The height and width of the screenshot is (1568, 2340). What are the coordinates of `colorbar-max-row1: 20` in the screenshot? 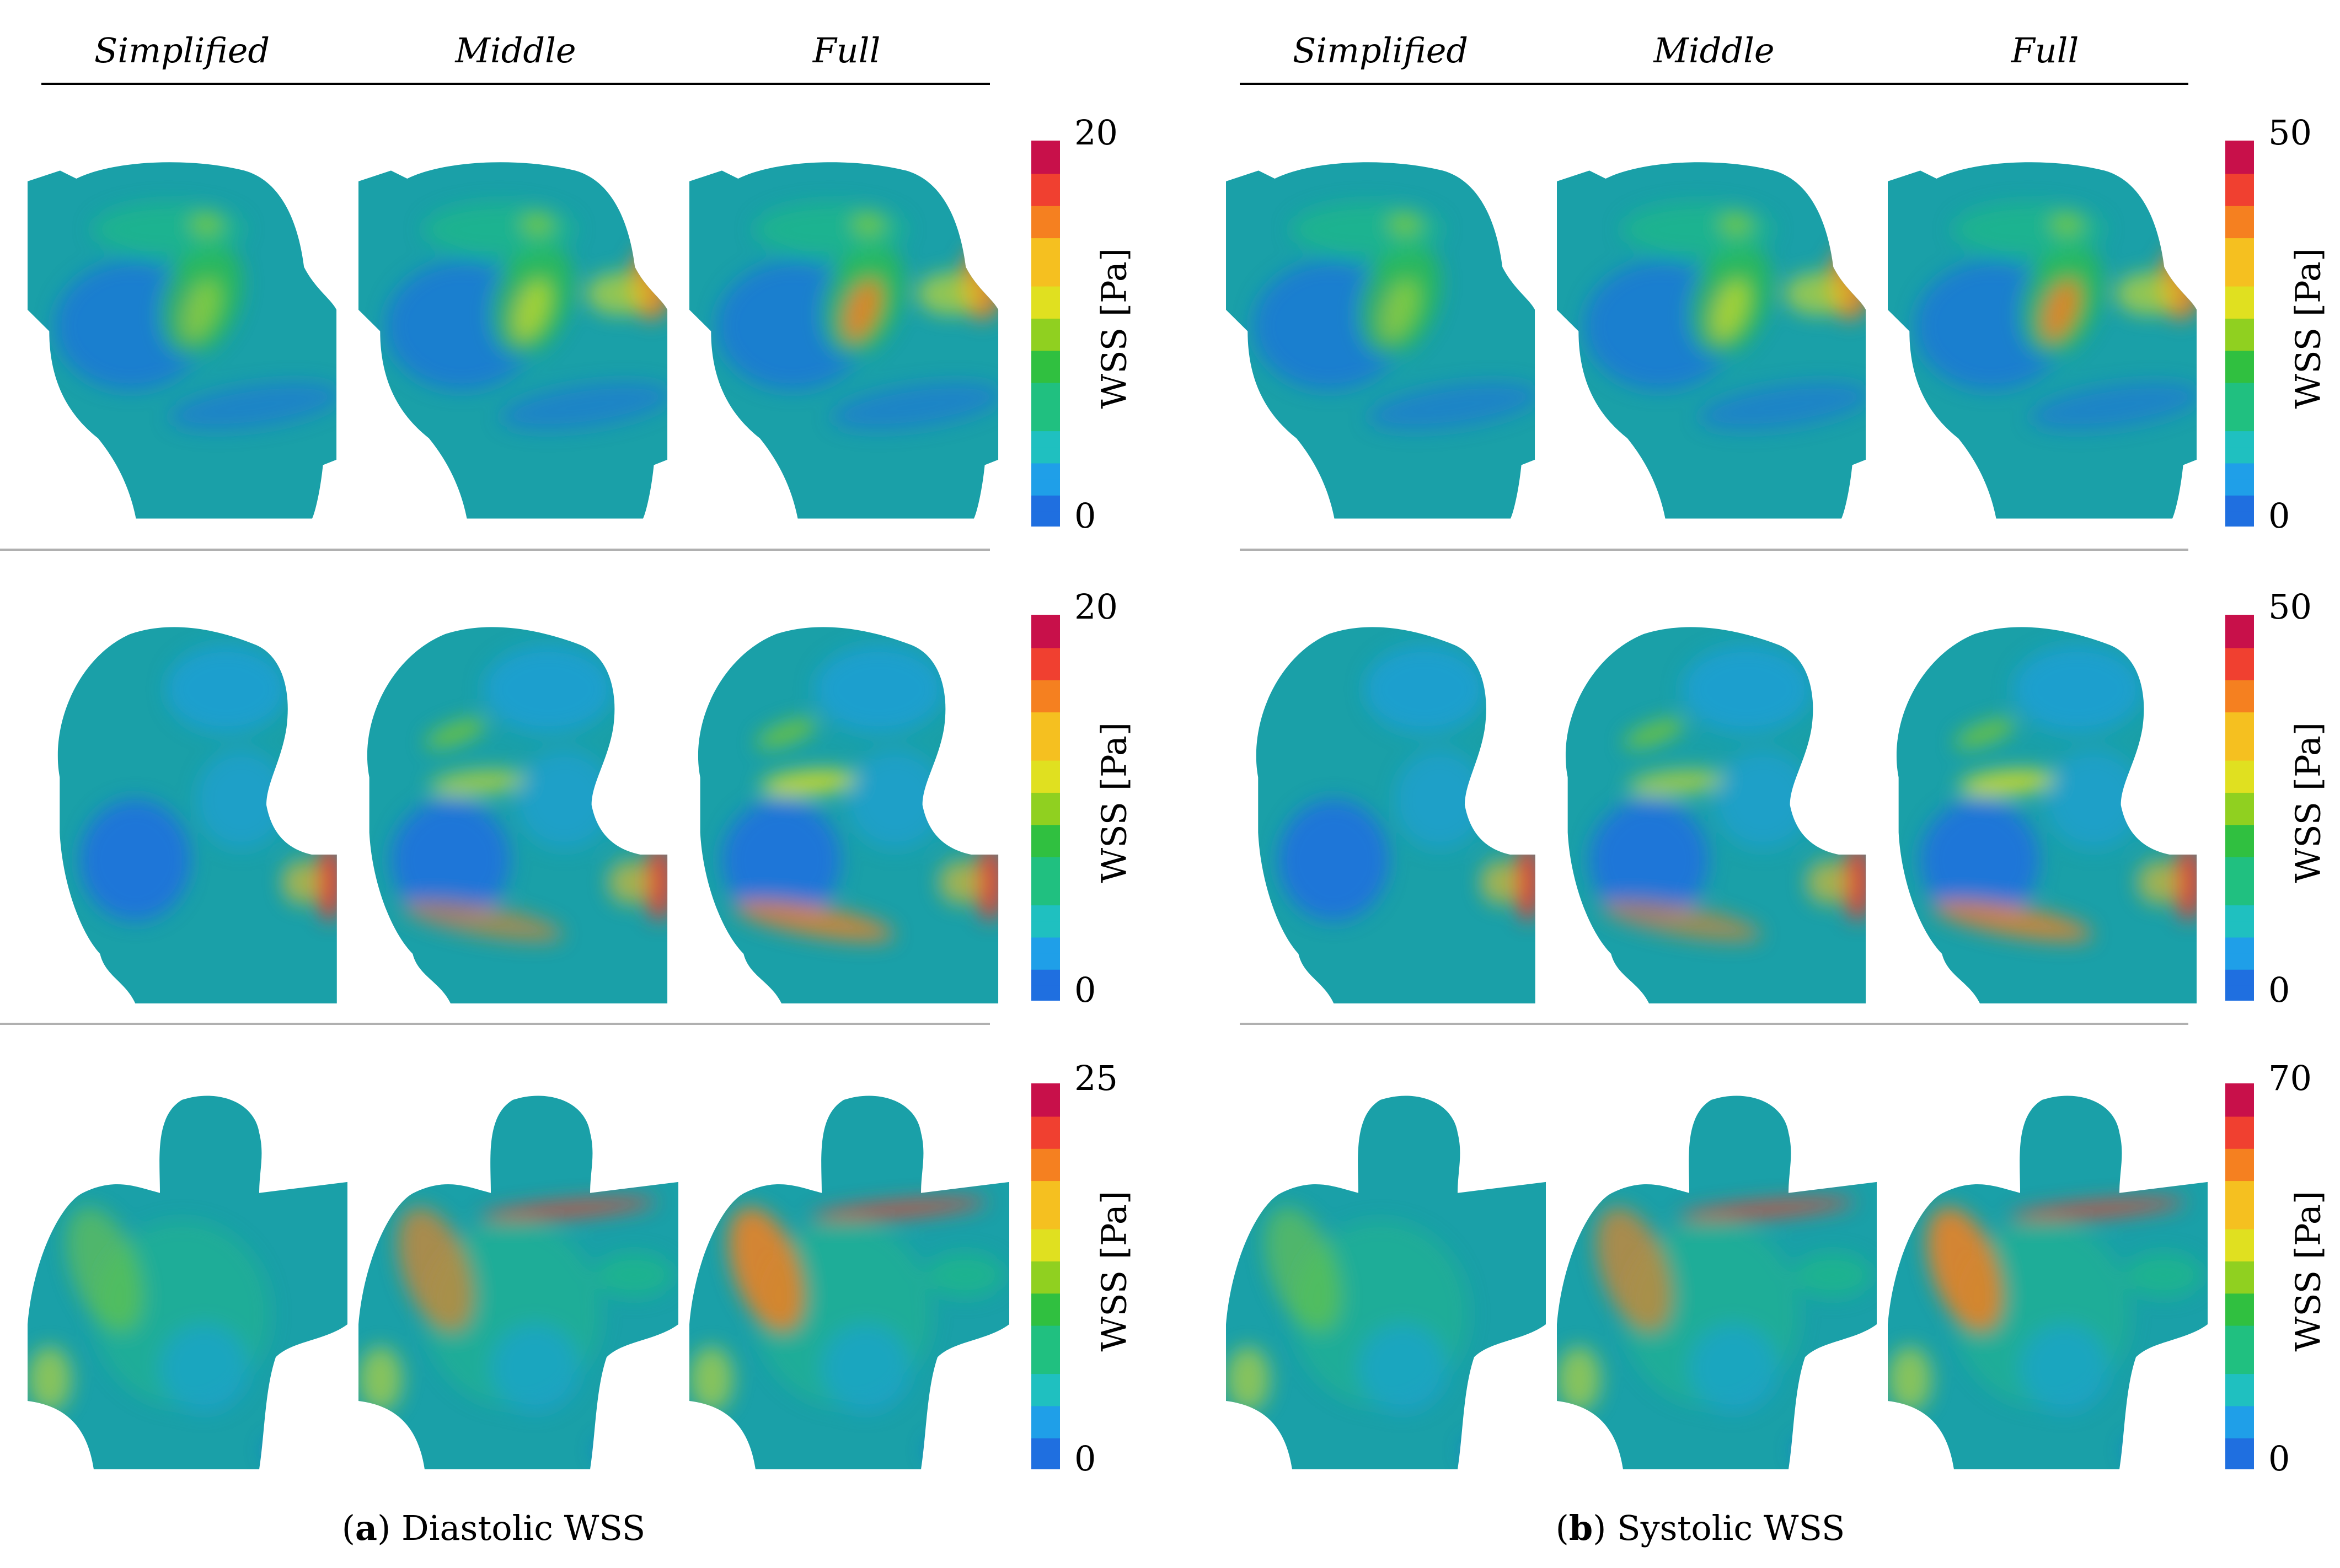 It's located at (1096, 132).